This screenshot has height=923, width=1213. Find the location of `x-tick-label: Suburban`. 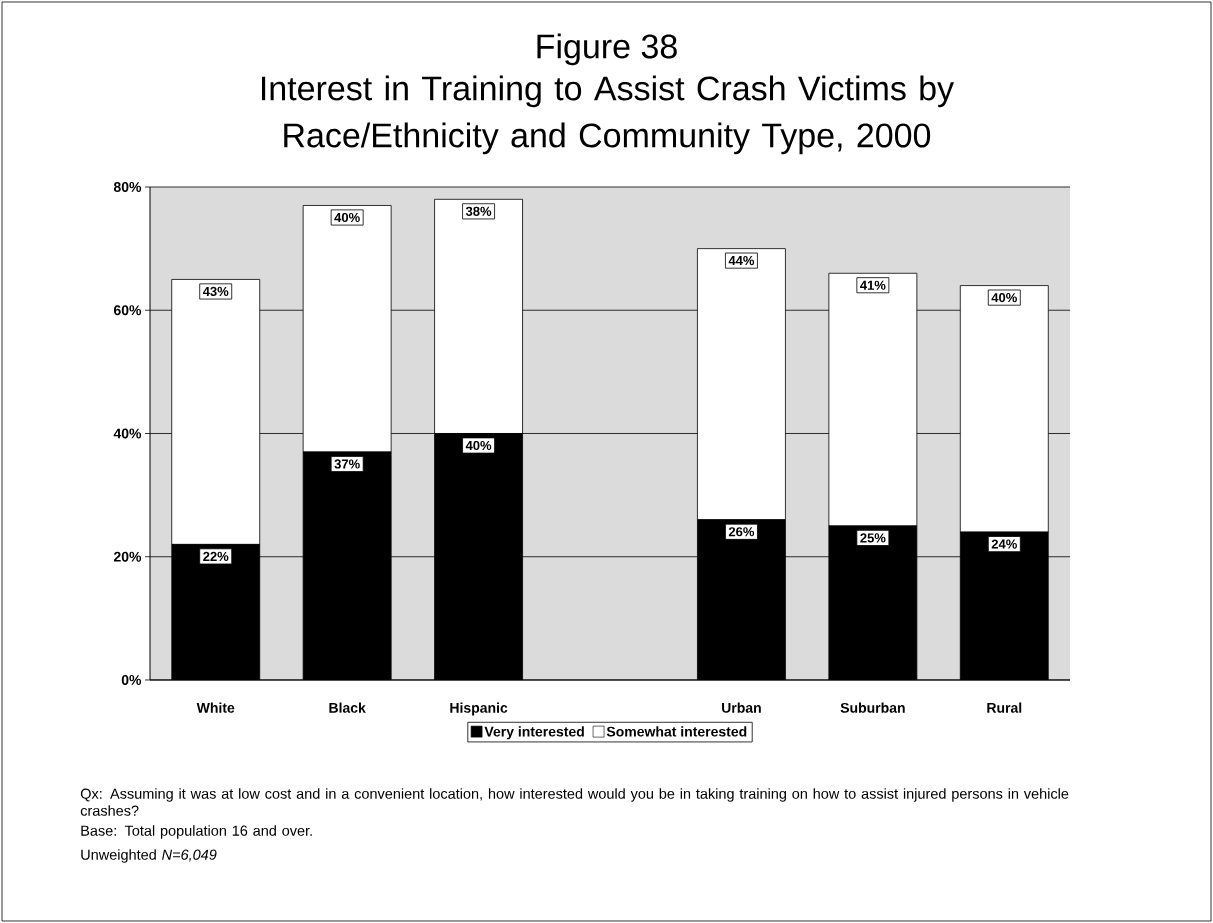

x-tick-label: Suburban is located at coordinates (872, 707).